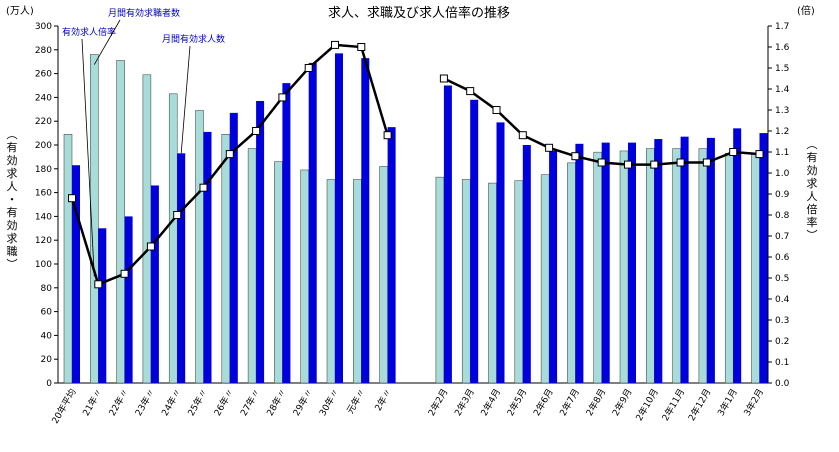 The image size is (839, 452). Describe the element at coordinates (328, 403) in the screenshot. I see `x-tick-label: 30年〃` at that location.